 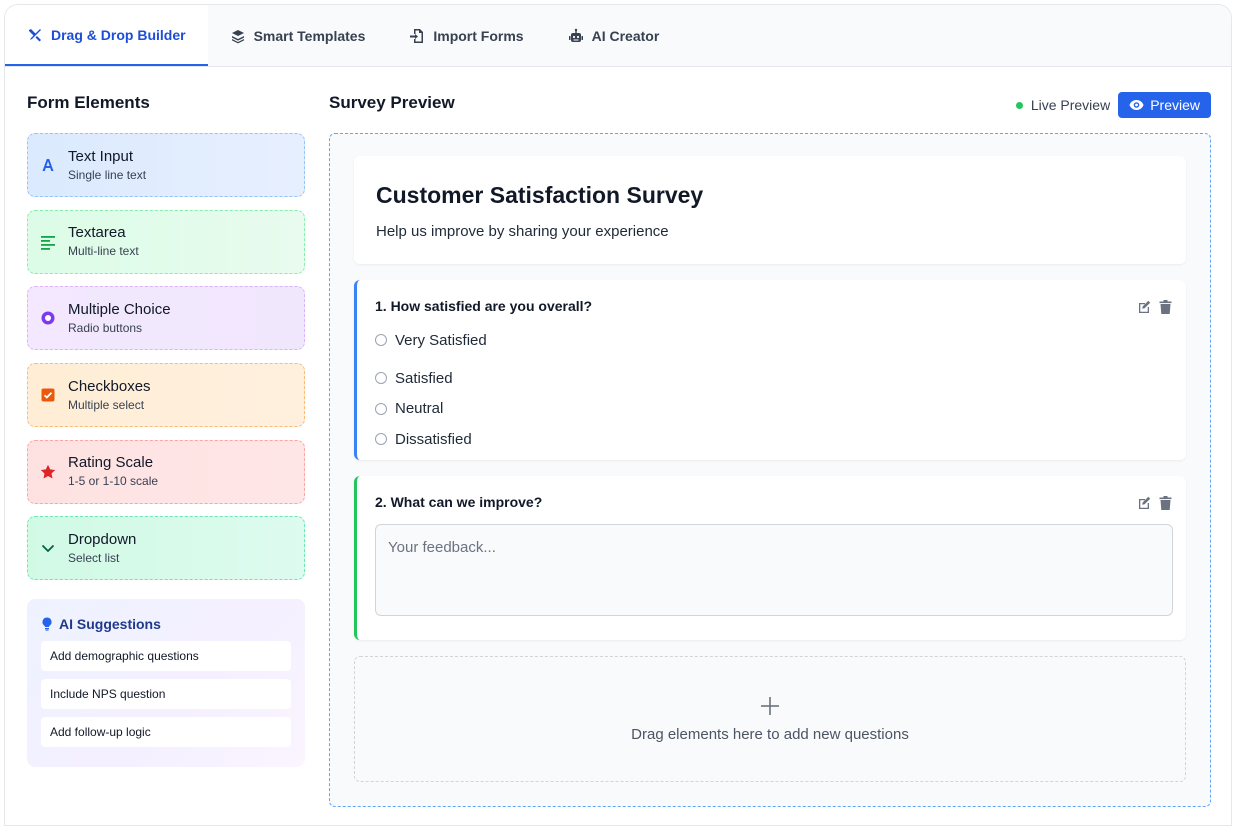 What do you see at coordinates (1175, 105) in the screenshot?
I see `preview-button-label: Preview` at bounding box center [1175, 105].